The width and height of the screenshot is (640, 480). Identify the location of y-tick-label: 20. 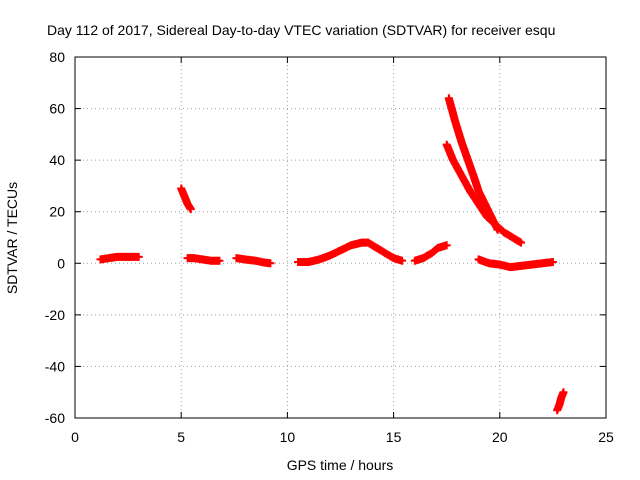
(57, 212).